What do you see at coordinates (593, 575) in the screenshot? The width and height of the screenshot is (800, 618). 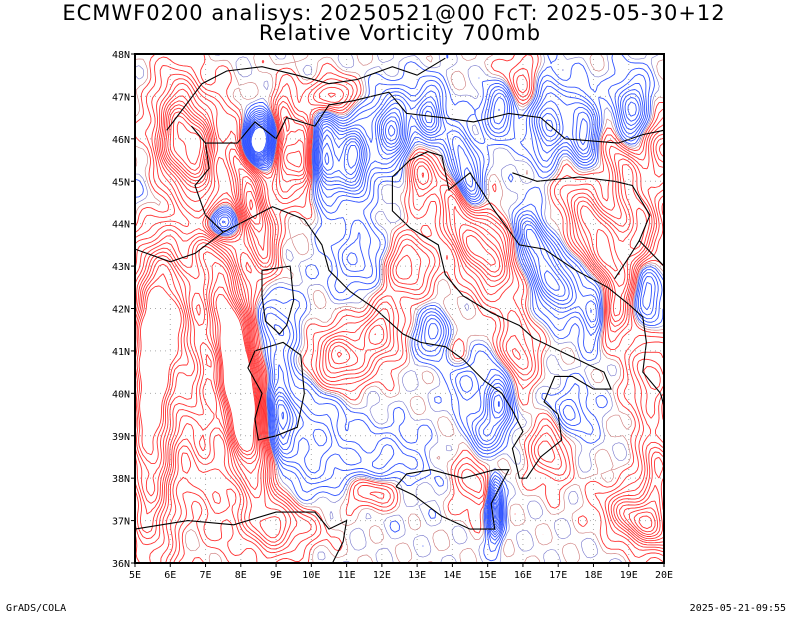 I see `lon-tick-label: 18E` at bounding box center [593, 575].